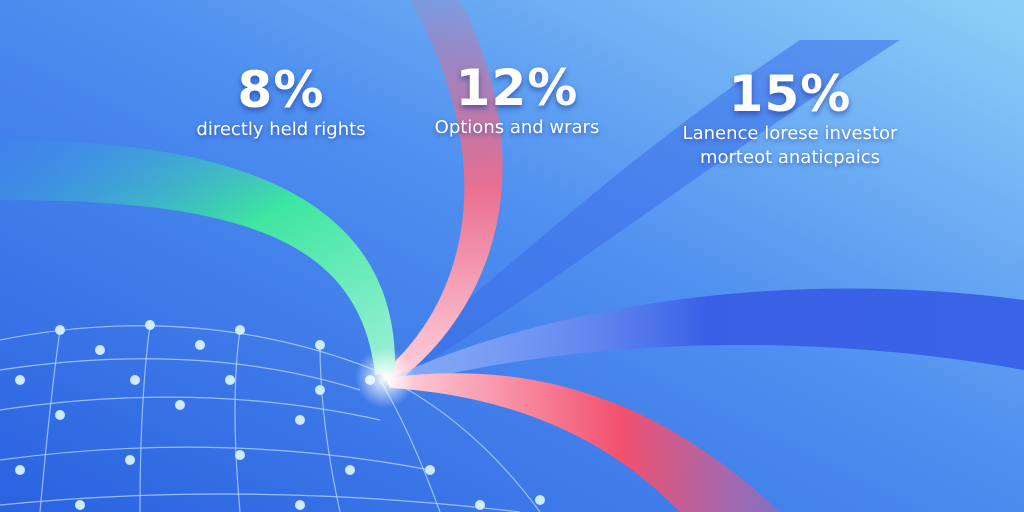 The height and width of the screenshot is (512, 1024). I want to click on stat-label: Lanence lorese investor, so click(790, 133).